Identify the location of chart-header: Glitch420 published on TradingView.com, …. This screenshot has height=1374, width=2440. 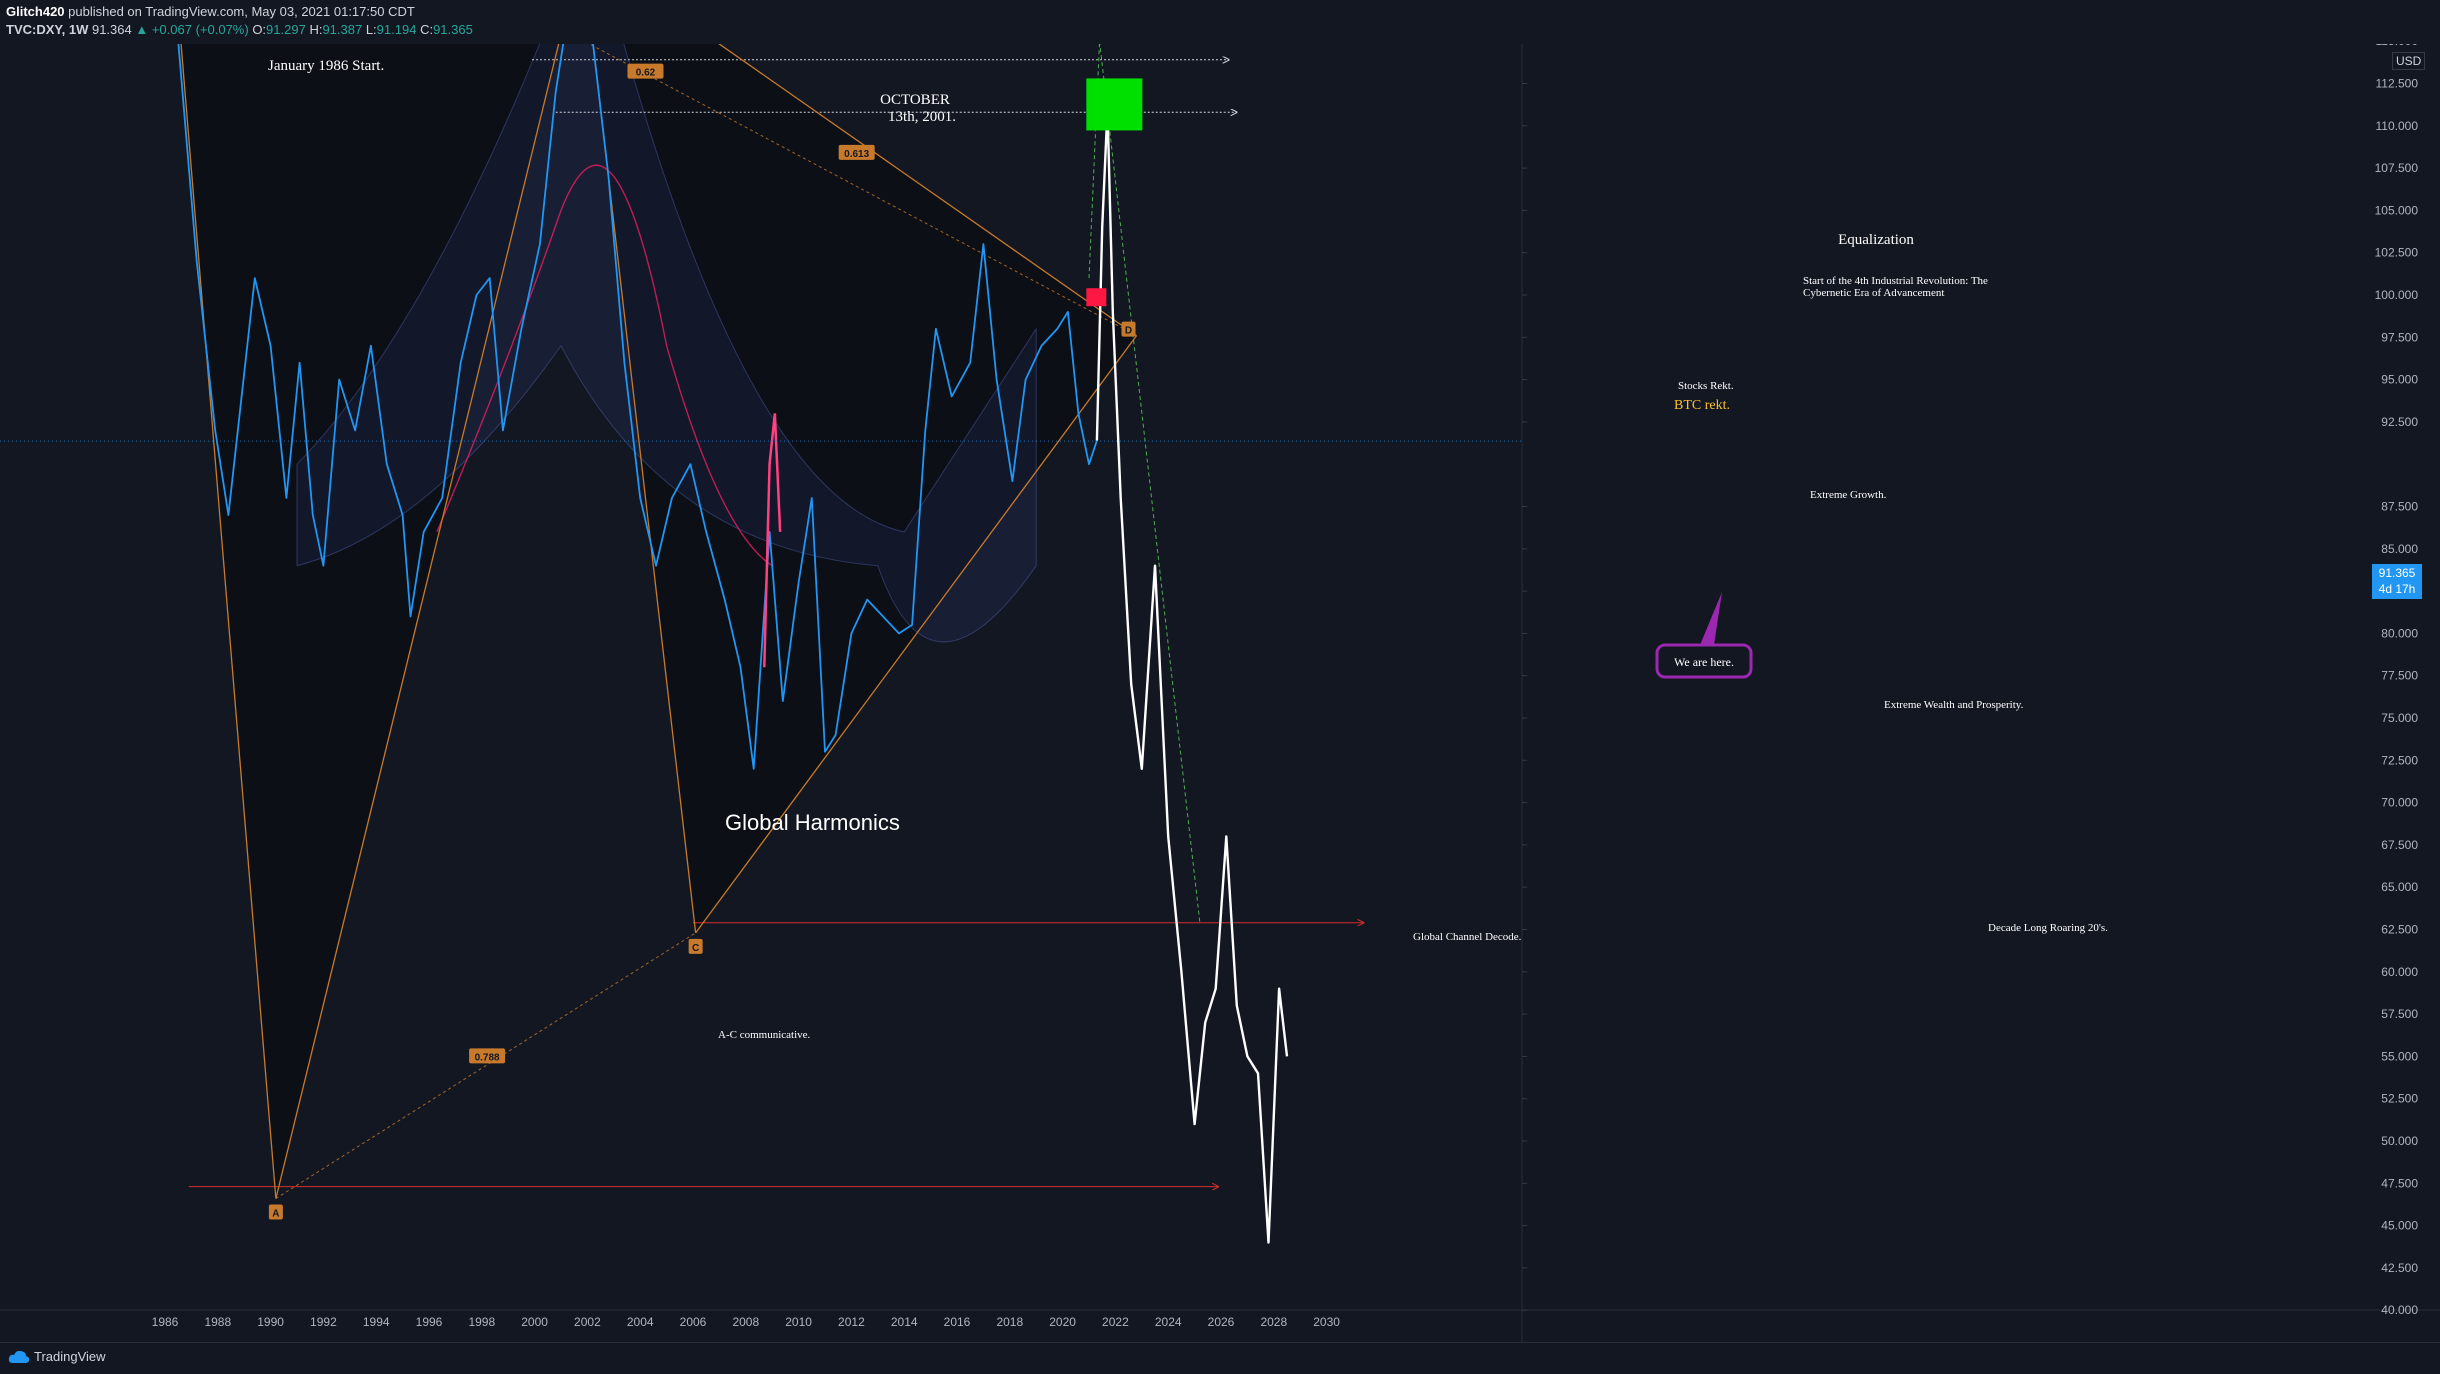
(1220, 22).